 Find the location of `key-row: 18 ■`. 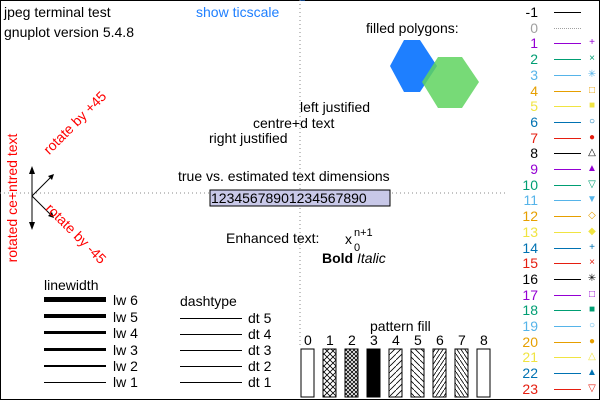

key-row: 18 ■ is located at coordinates (553, 310).